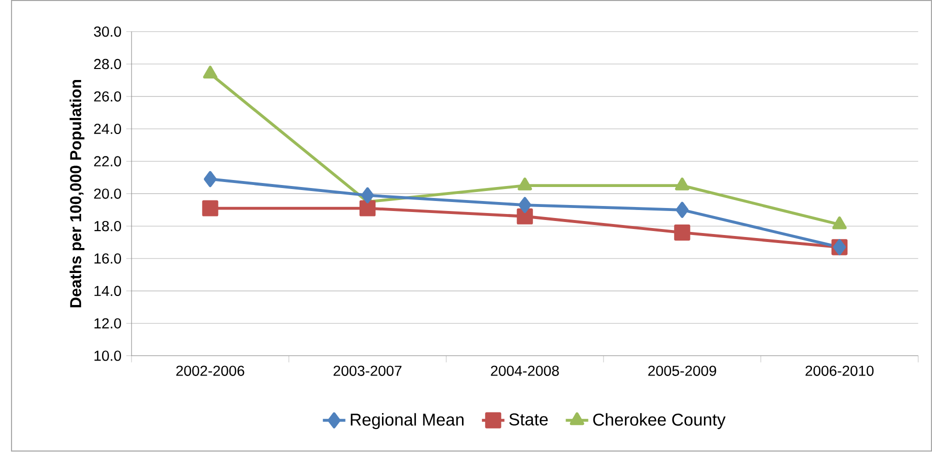 Image resolution: width=932 pixels, height=452 pixels. I want to click on x-tick-label: 2005-2009, so click(682, 371).